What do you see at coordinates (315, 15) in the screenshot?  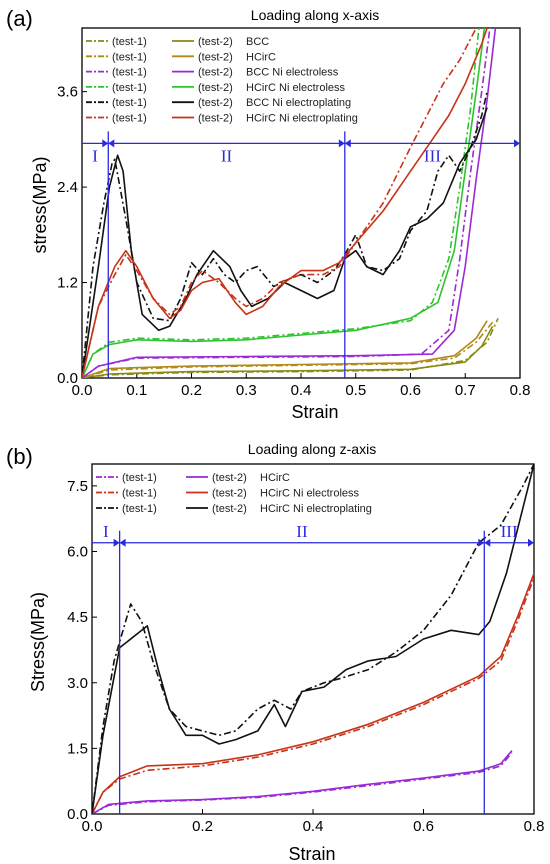 I see `chart-title-a: Loading along x-axis` at bounding box center [315, 15].